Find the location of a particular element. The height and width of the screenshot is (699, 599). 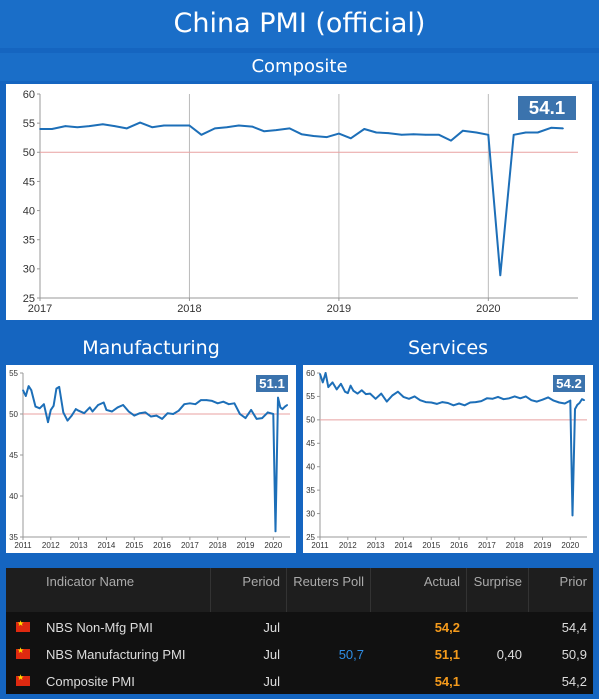

manufacturing-heading: Manufacturing is located at coordinates (151, 348).